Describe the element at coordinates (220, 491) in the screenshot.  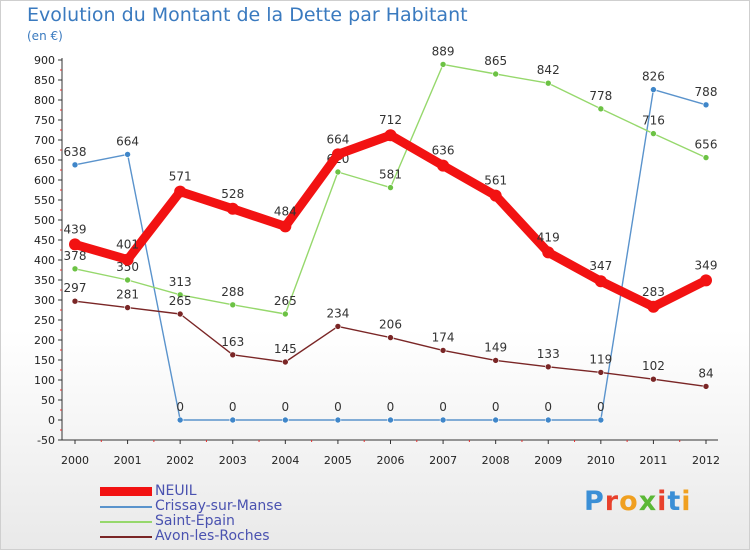
I see `legend-item: NEUIL` at that location.